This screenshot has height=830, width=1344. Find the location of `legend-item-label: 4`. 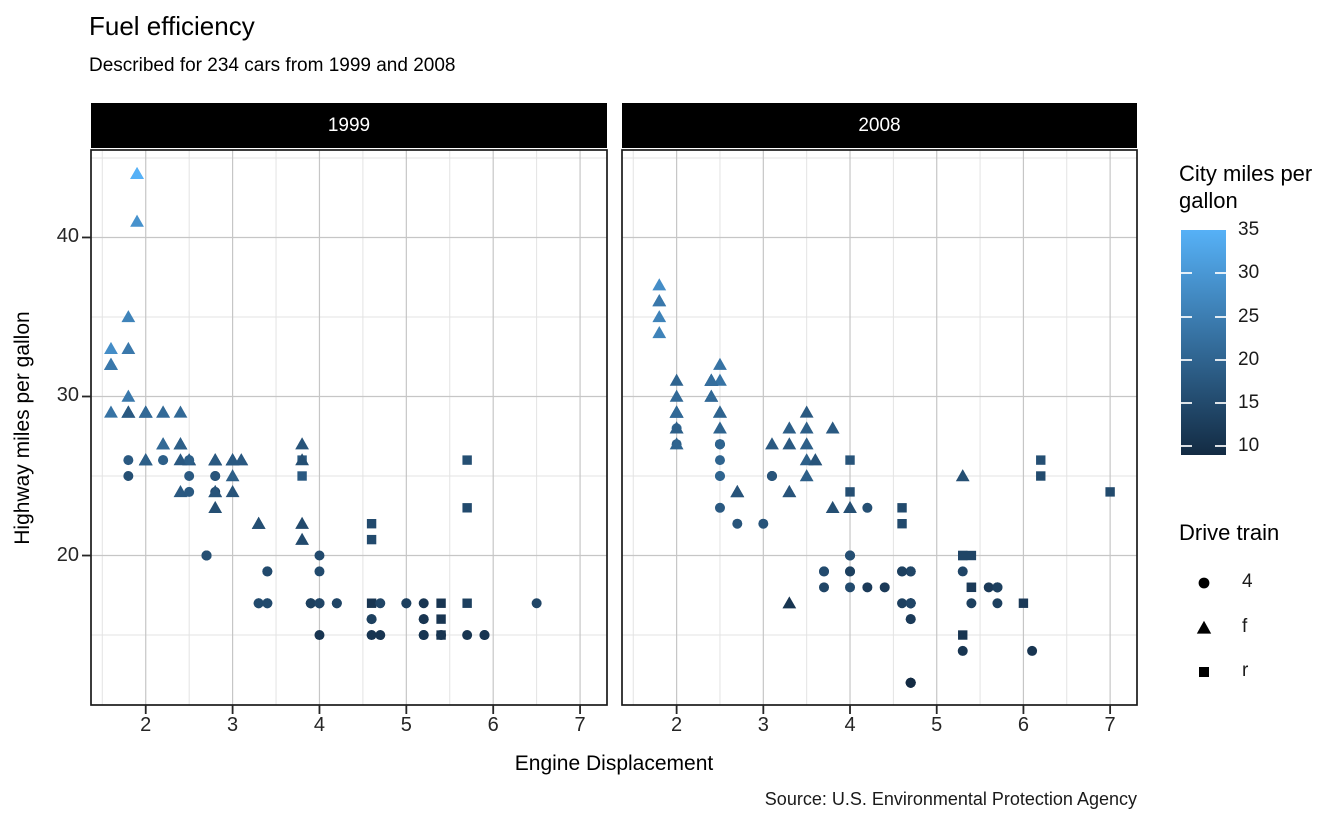

legend-item-label: 4 is located at coordinates (1247, 581).